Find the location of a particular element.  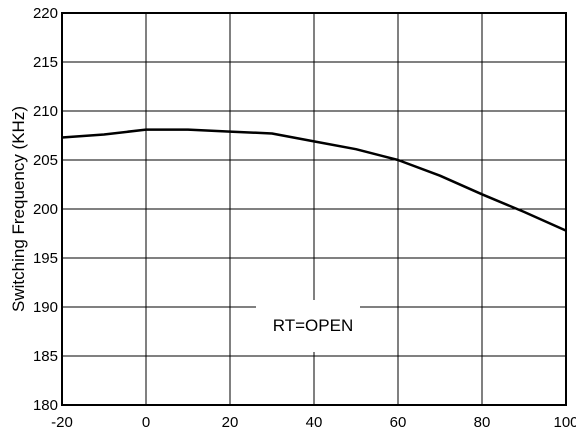

x-tick-label: 20 is located at coordinates (230, 422).